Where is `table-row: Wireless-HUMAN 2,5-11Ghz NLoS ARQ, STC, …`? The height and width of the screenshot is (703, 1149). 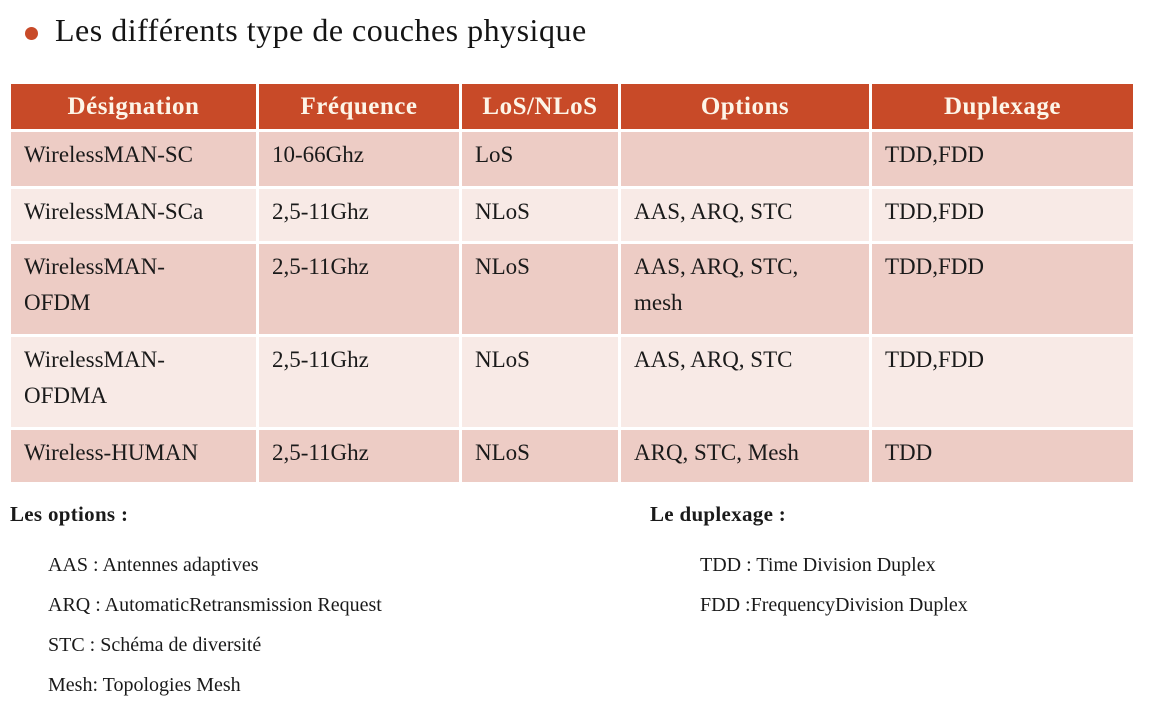 table-row: Wireless-HUMAN 2,5-11Ghz NLoS ARQ, STC, … is located at coordinates (572, 456).